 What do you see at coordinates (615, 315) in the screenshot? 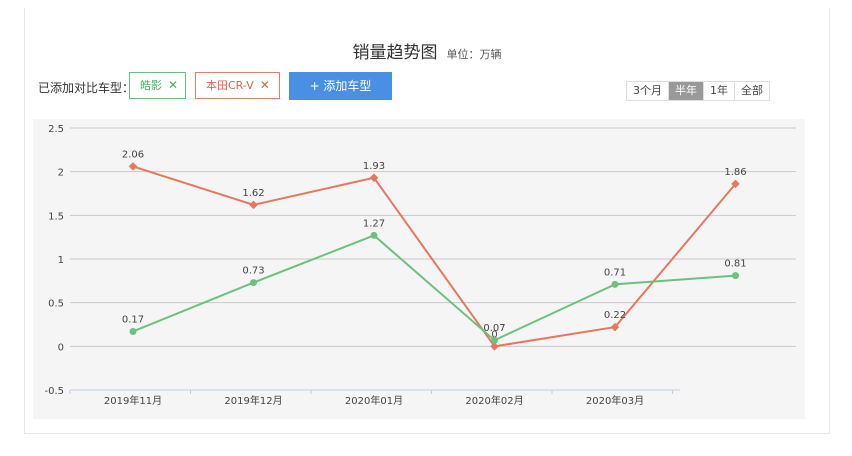
I see `data-label: 0.22` at bounding box center [615, 315].